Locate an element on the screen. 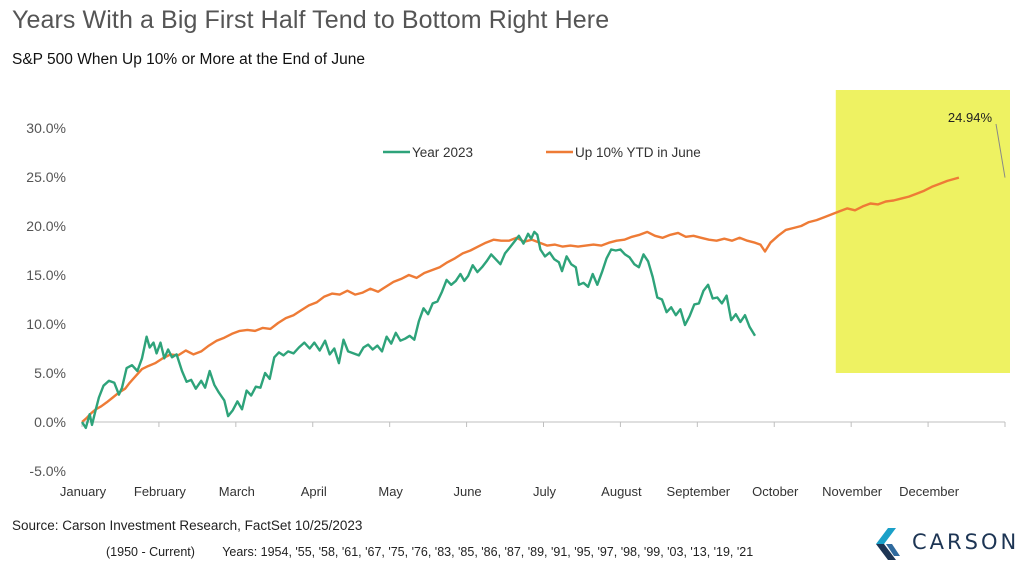 Image resolution: width=1024 pixels, height=573 pixels. highlight-region is located at coordinates (922, 231).